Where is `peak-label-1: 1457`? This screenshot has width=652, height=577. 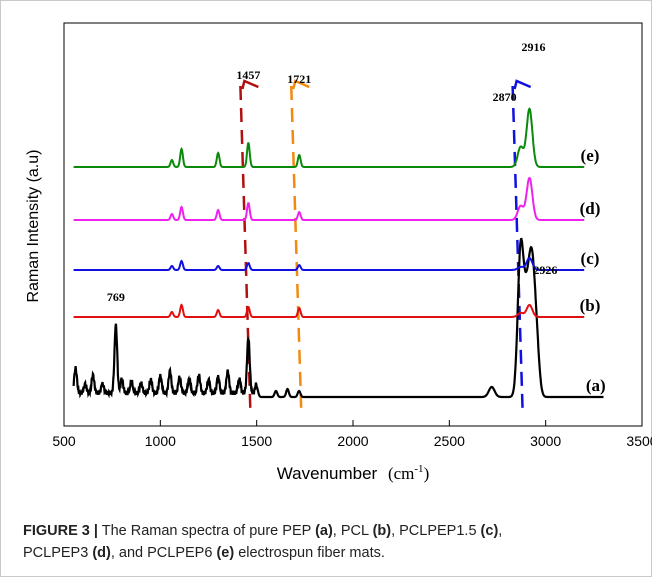 peak-label-1: 1457 is located at coordinates (248, 75).